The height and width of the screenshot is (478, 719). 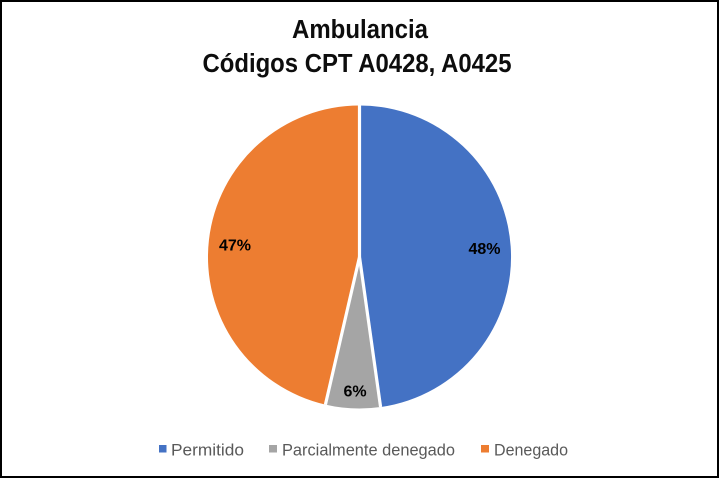 I want to click on svg-text: 6%, so click(x=354, y=392).